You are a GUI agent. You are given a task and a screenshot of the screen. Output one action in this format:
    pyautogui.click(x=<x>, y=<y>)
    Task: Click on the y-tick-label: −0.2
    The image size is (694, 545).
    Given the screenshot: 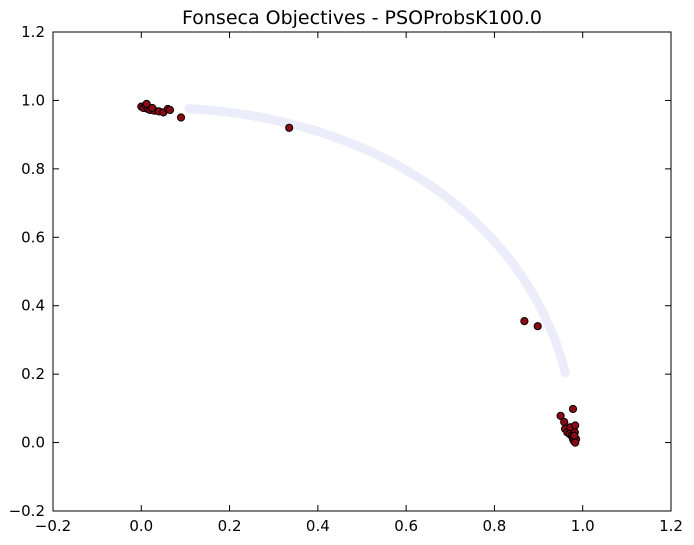 What is the action you would take?
    pyautogui.click(x=27, y=511)
    